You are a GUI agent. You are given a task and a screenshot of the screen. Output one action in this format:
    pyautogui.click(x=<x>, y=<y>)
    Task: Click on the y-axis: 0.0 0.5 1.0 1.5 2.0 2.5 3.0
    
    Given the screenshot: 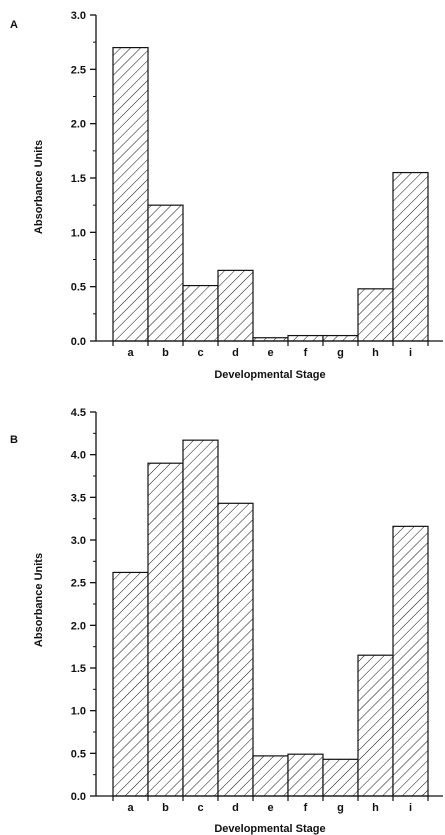 What is the action you would take?
    pyautogui.click(x=84, y=179)
    